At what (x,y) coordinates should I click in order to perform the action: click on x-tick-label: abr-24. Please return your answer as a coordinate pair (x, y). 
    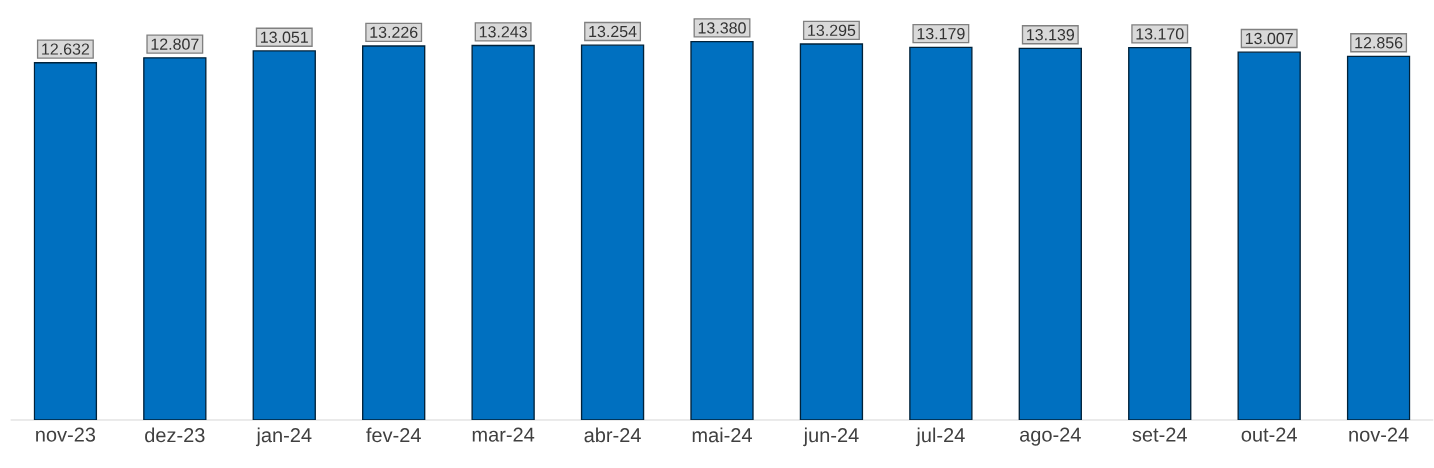
    Looking at the image, I should click on (612, 435).